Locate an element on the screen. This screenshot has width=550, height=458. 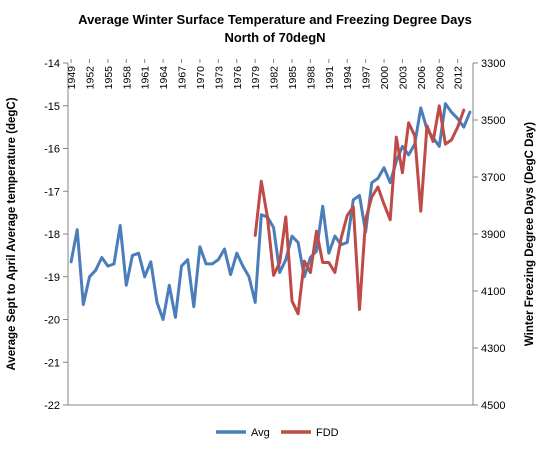
x-tick-label: 1982 is located at coordinates (275, 78).